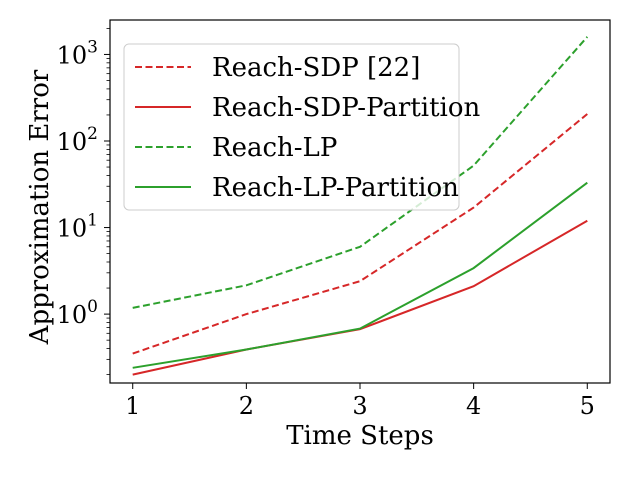  I want to click on y-tick-label: 10², so click(77, 140).